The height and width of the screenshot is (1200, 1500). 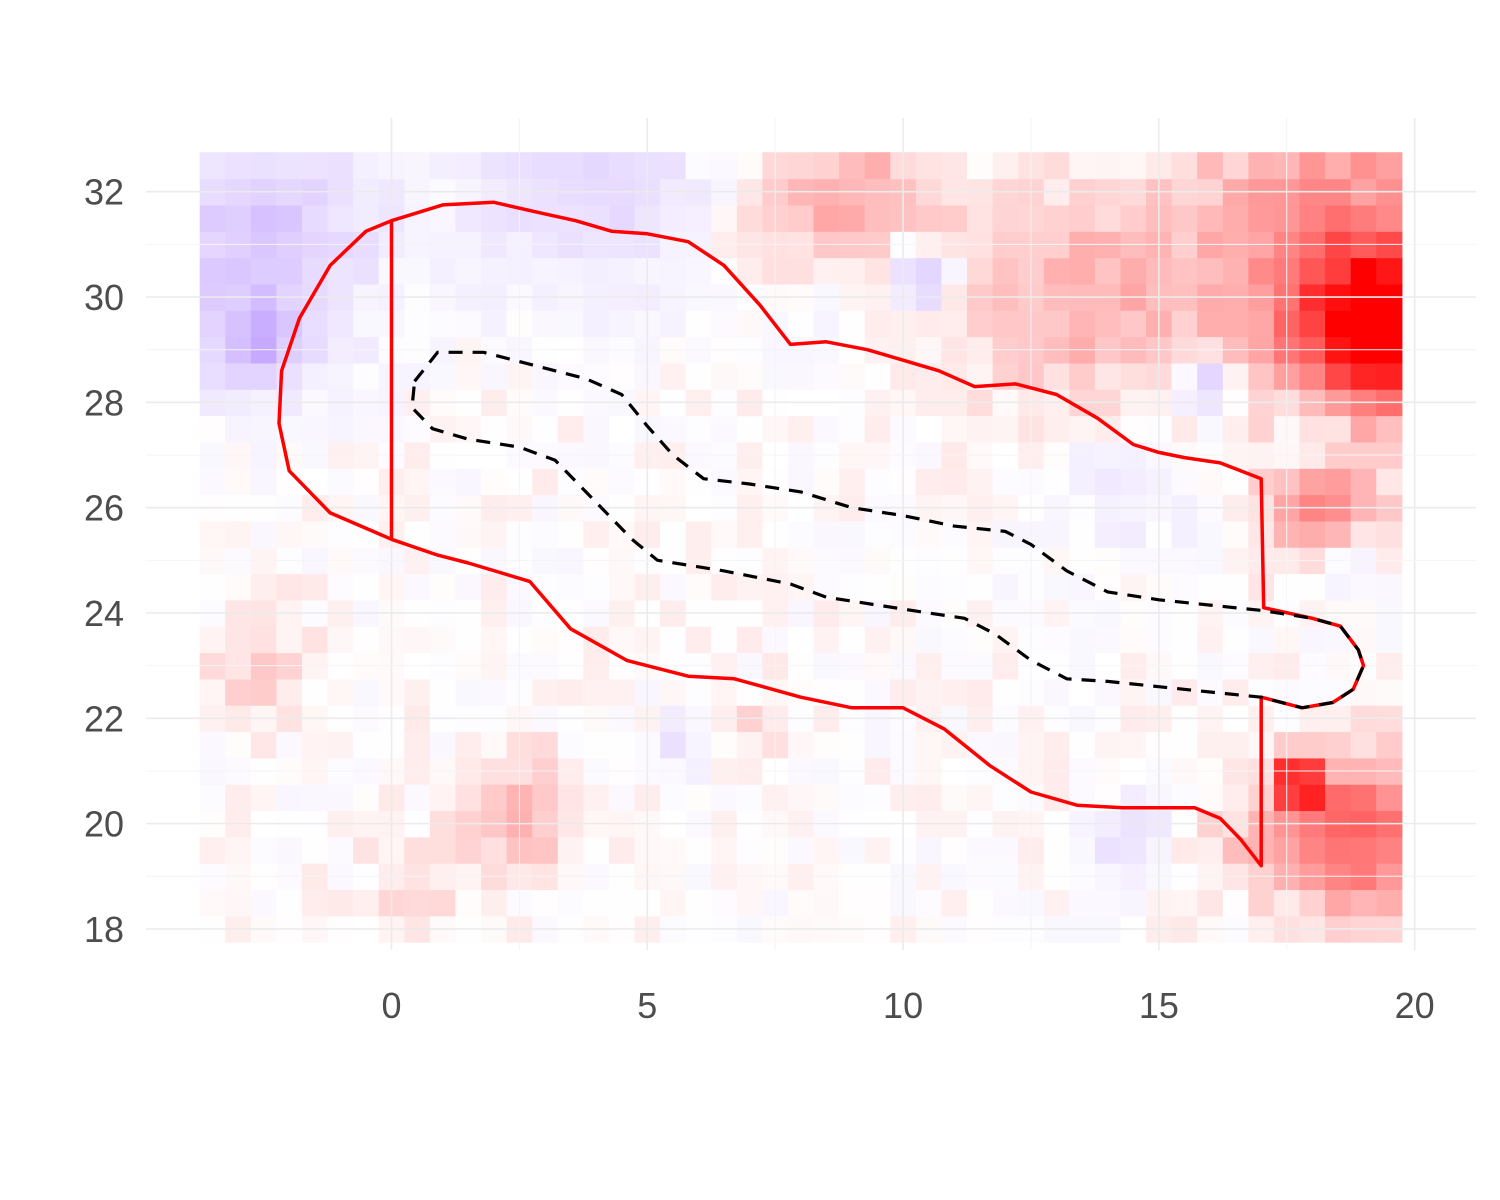 What do you see at coordinates (104, 824) in the screenshot?
I see `y-tick-label: 20` at bounding box center [104, 824].